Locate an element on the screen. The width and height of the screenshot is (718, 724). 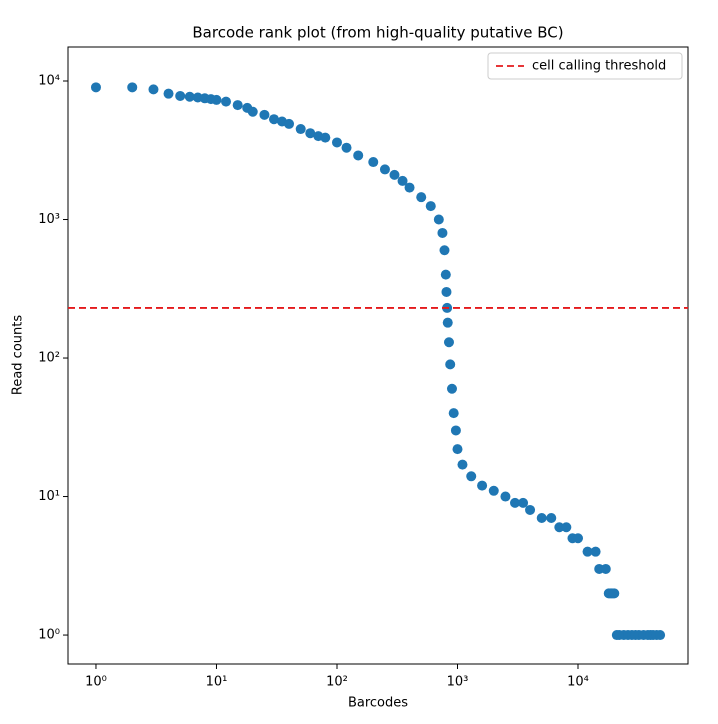
y-tick-label: 10³ is located at coordinates (49, 219).